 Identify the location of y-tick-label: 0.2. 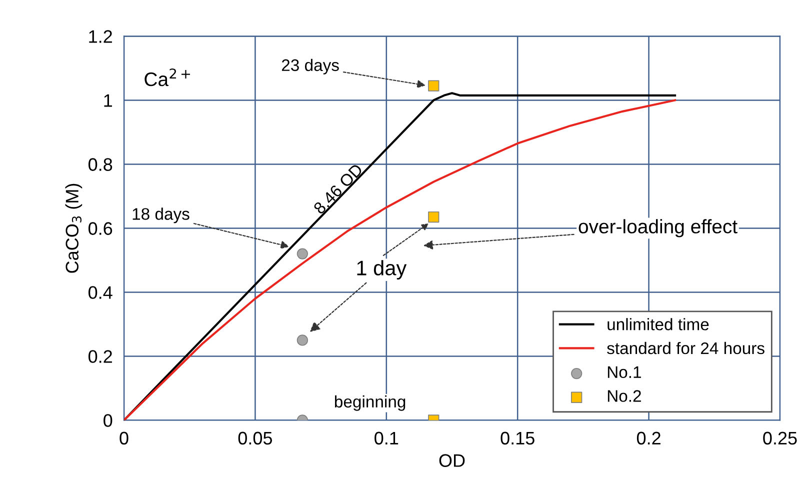
(100, 356).